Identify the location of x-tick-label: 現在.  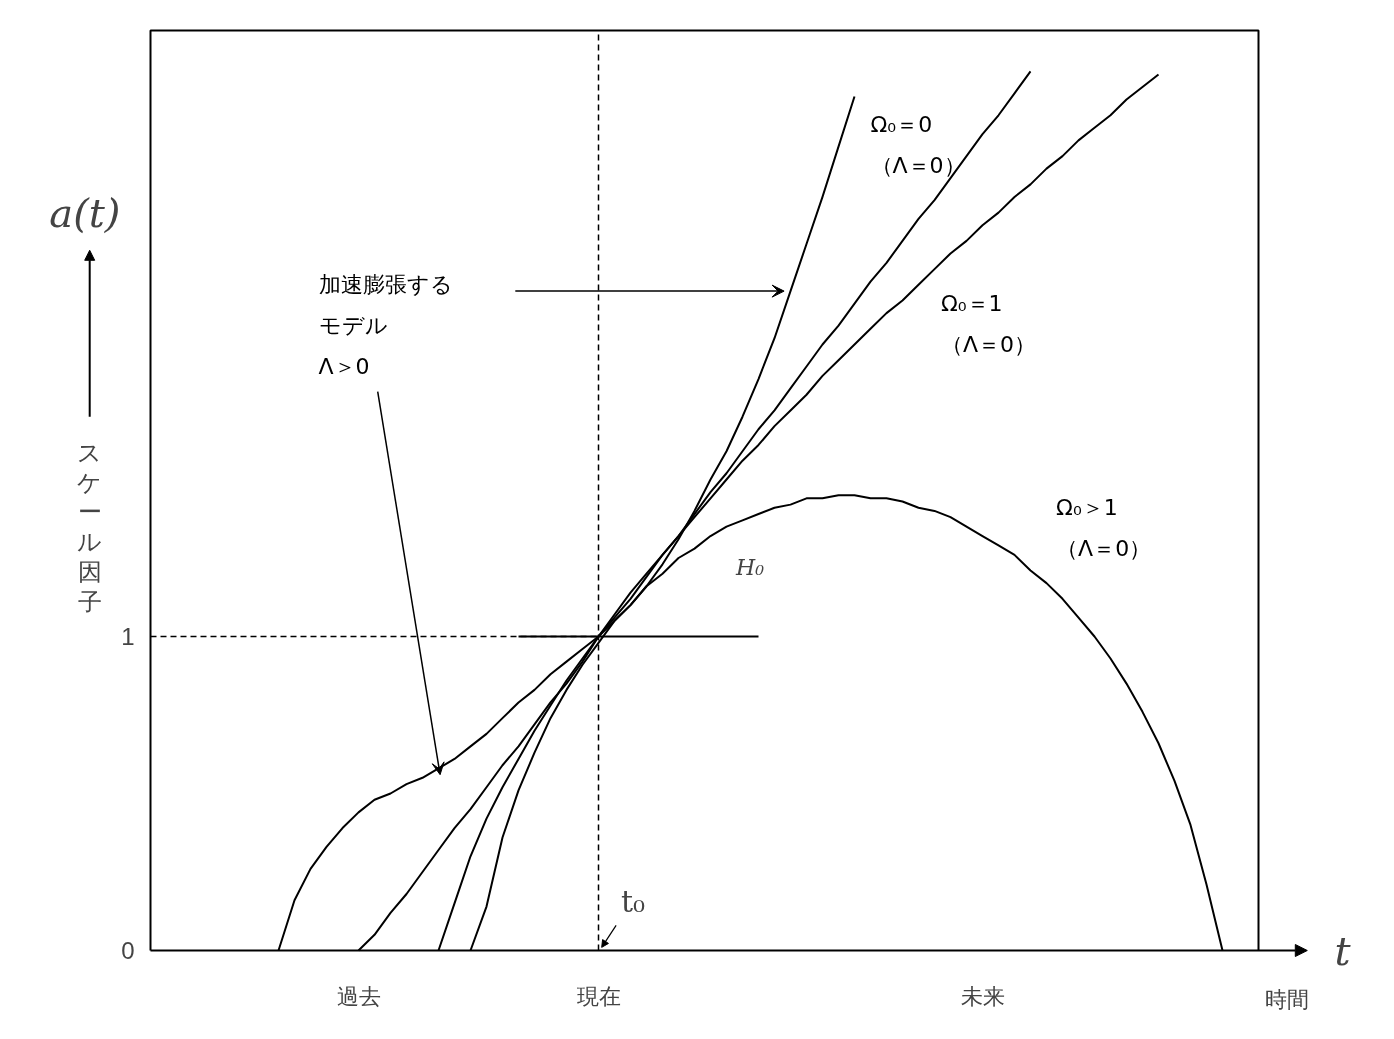
(598, 996).